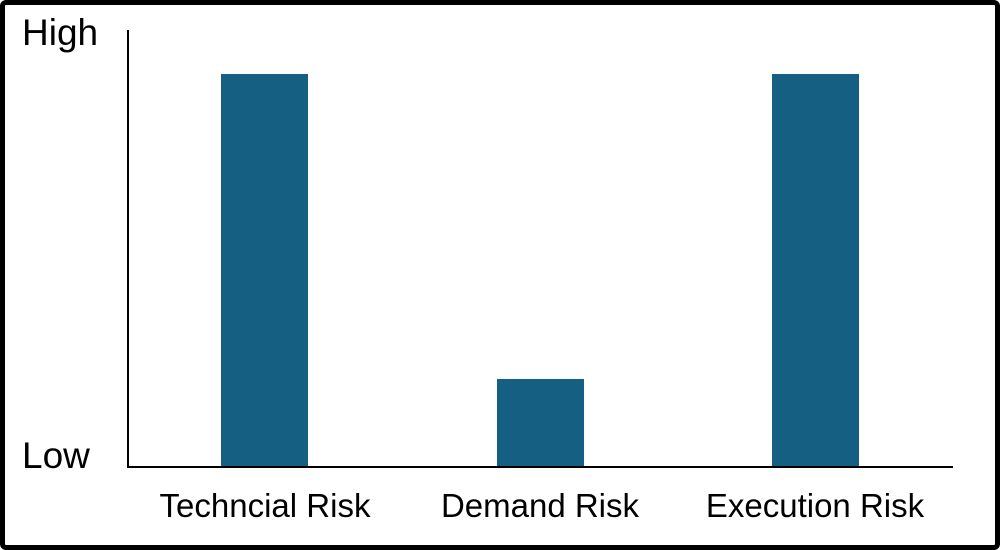 The image size is (1000, 550). What do you see at coordinates (264, 270) in the screenshot?
I see `bar-techncial-risk` at bounding box center [264, 270].